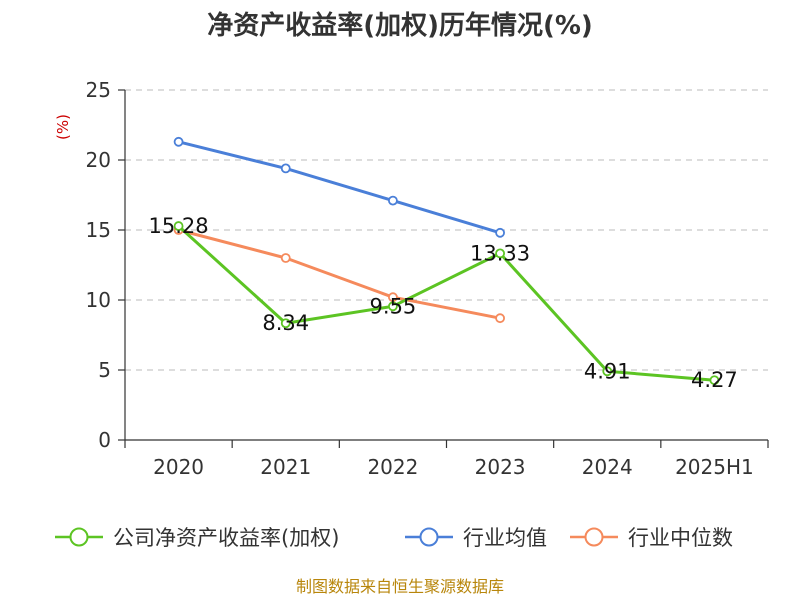 This screenshot has width=800, height=600. What do you see at coordinates (104, 370) in the screenshot?
I see `y-tick-label: 5` at bounding box center [104, 370].